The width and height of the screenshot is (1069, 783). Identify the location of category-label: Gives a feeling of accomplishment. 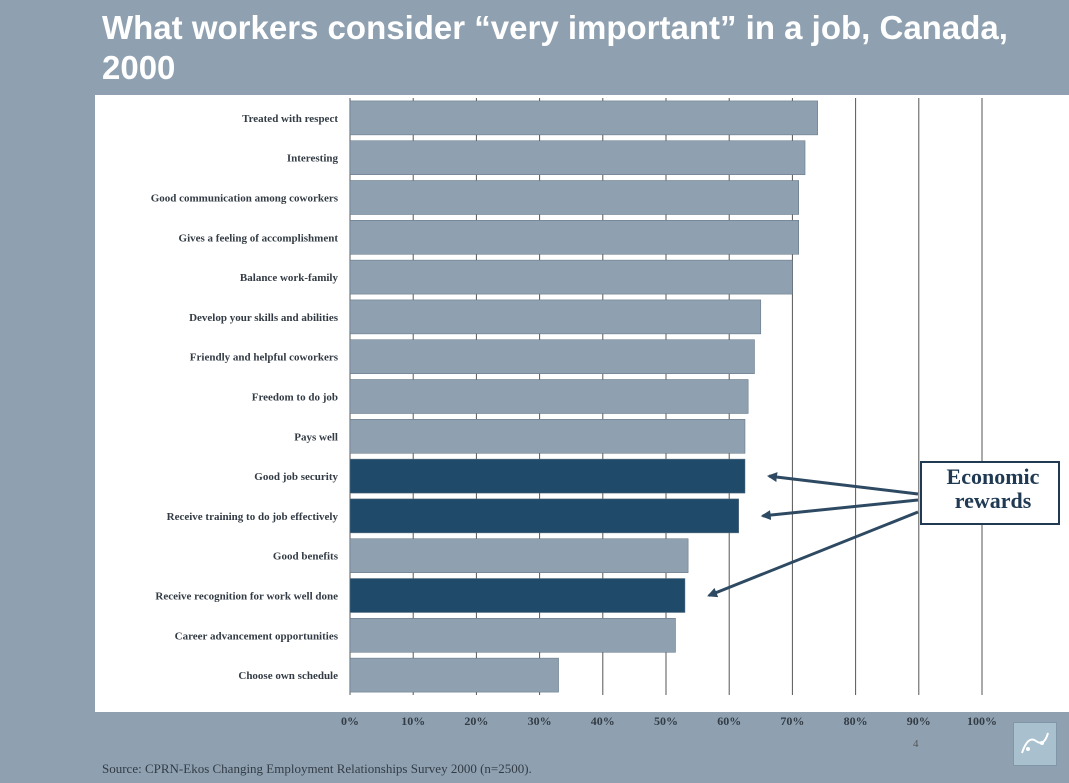
(259, 238).